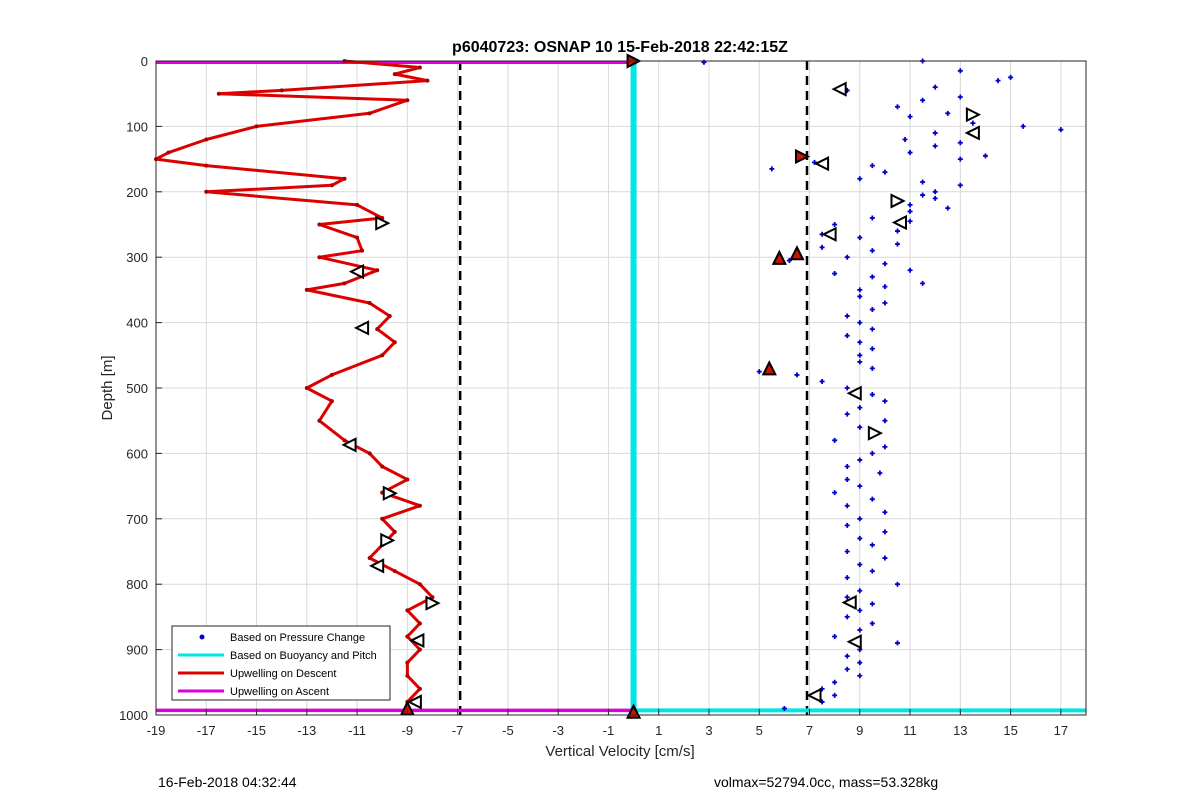 The width and height of the screenshot is (1200, 804). Describe the element at coordinates (357, 730) in the screenshot. I see `x-tick-label: -11` at that location.